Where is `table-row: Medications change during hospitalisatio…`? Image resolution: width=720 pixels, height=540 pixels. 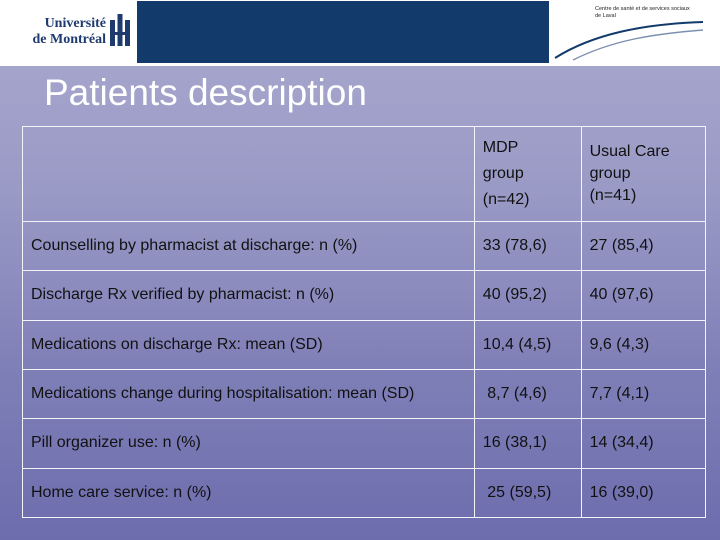 table-row: Medications change during hospitalisatio… is located at coordinates (364, 394).